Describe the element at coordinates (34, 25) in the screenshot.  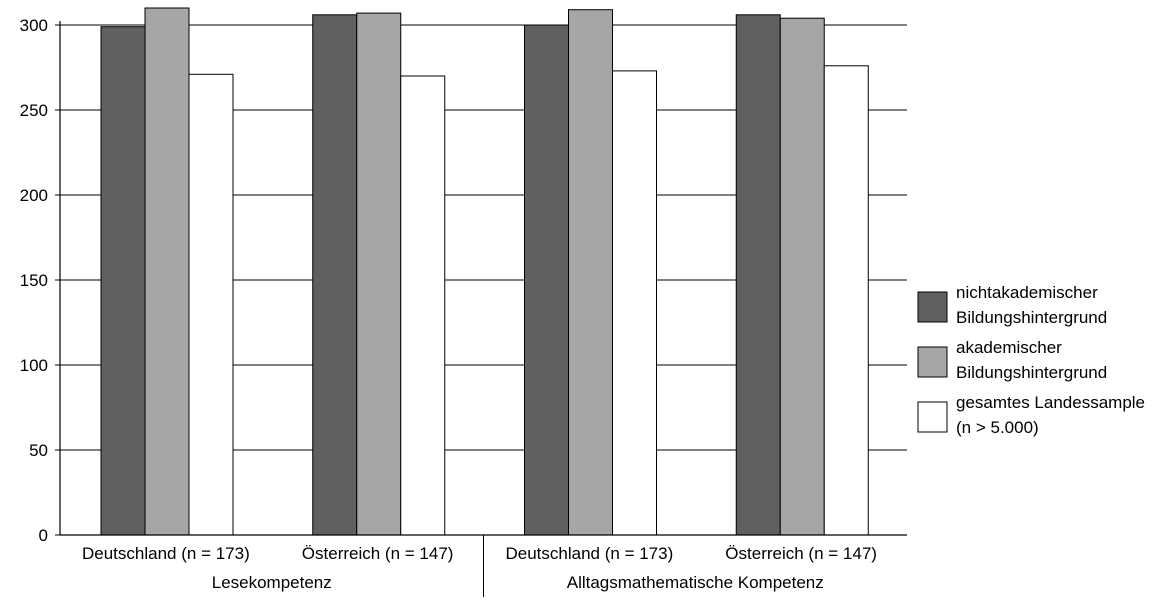
I see `y-tick-label: 300` at that location.